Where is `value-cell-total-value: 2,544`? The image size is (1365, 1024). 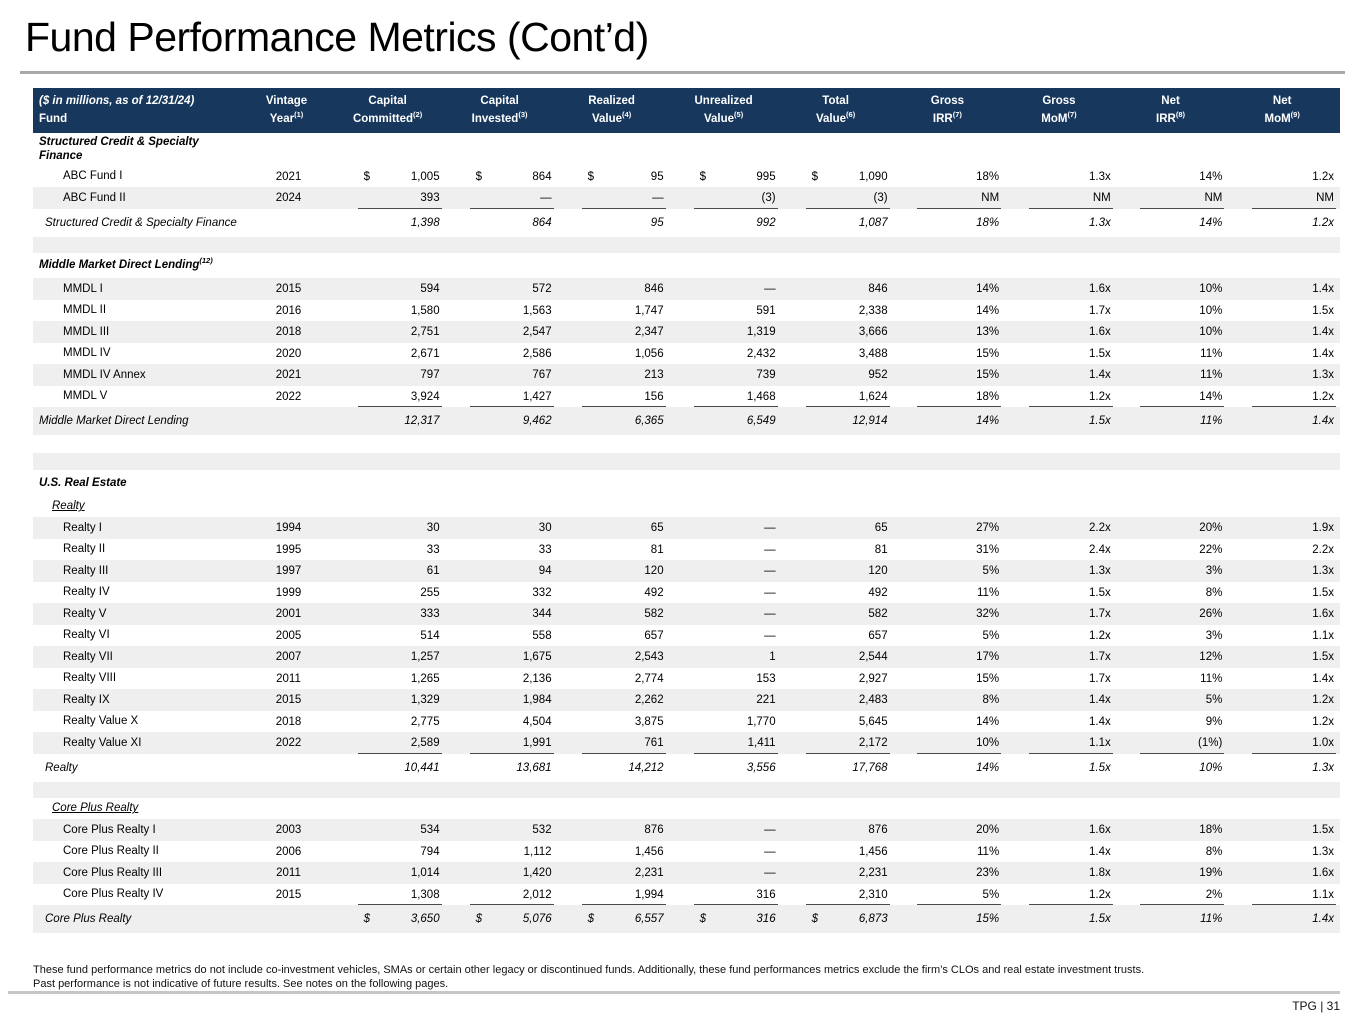
value-cell-total-value: 2,544 is located at coordinates (838, 657).